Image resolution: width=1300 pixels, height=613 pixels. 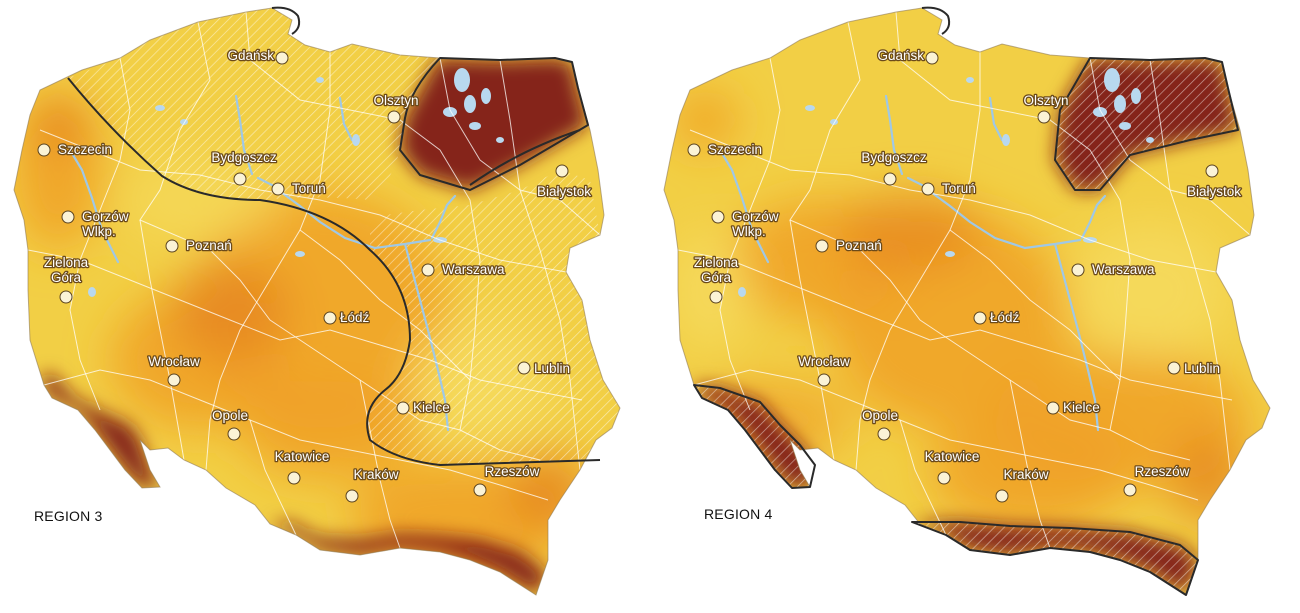 I want to click on city: Warszawa, so click(x=463, y=269).